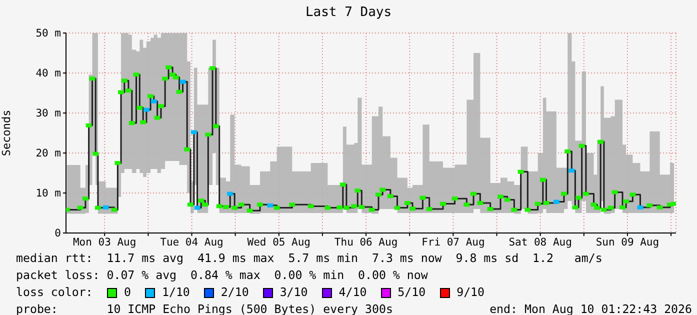 This screenshot has width=697, height=315. What do you see at coordinates (57, 234) in the screenshot?
I see `y-tick-label: 0` at bounding box center [57, 234].